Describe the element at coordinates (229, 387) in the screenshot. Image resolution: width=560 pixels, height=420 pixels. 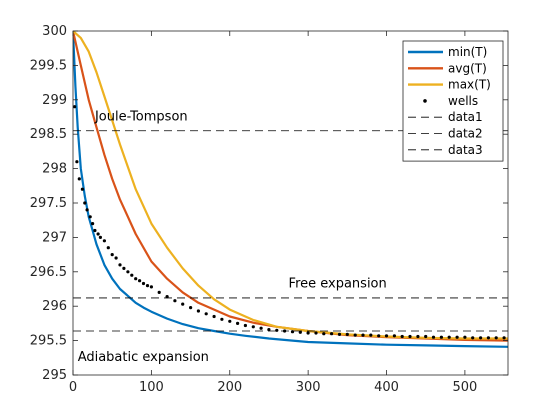
I see `x-tick-label: 200` at that location.